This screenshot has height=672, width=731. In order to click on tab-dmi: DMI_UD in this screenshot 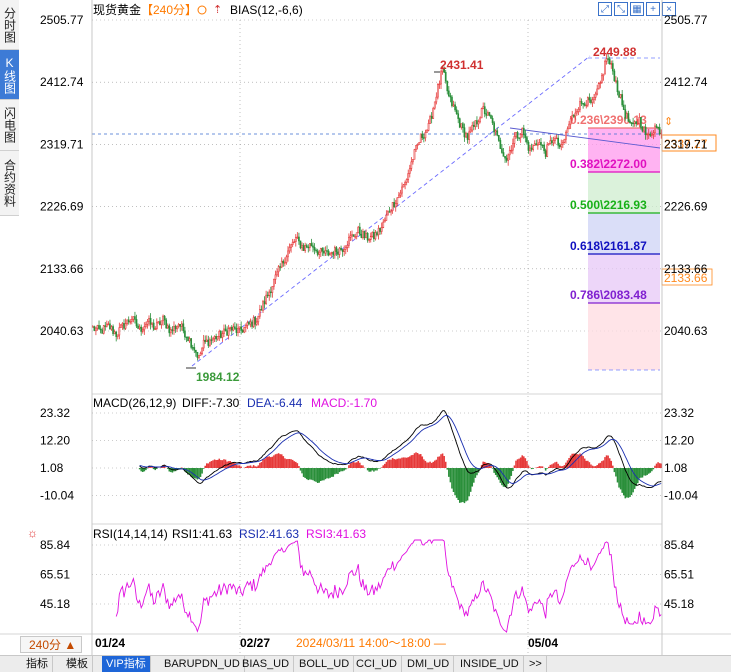, I will do `click(428, 664)`.